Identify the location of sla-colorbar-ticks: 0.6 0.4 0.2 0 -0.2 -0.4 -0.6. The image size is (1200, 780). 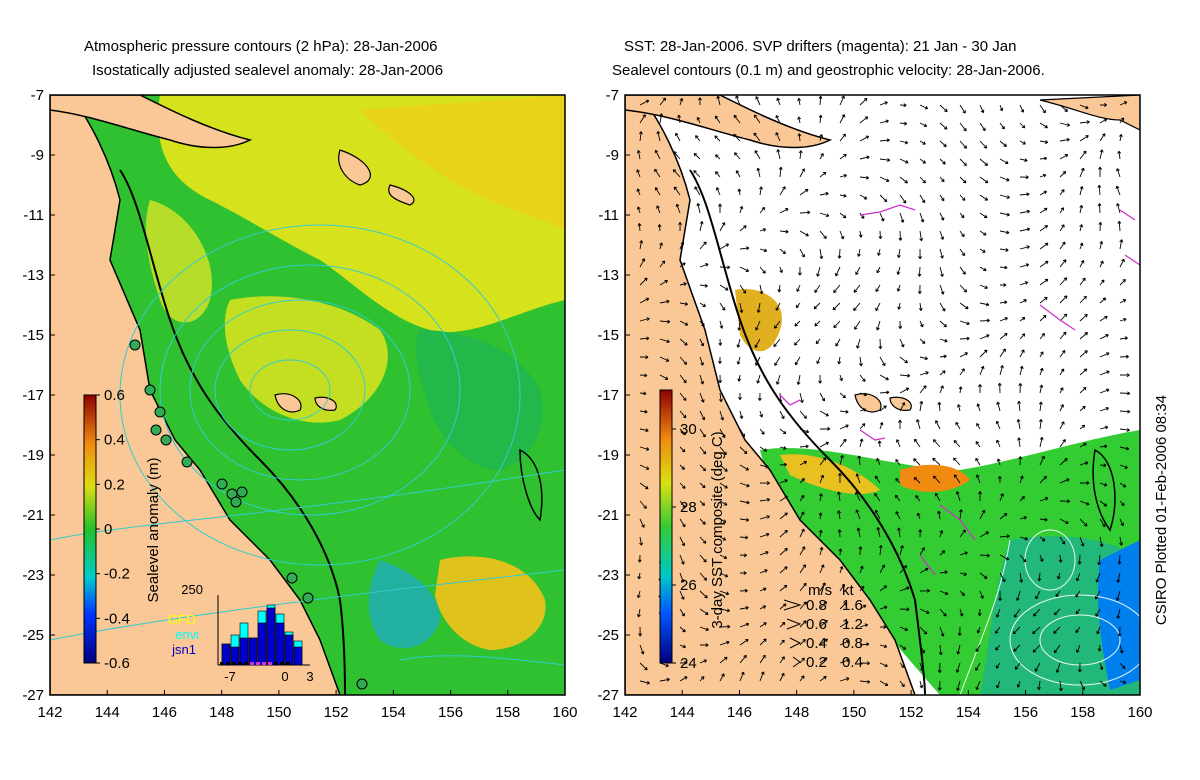
(113, 529).